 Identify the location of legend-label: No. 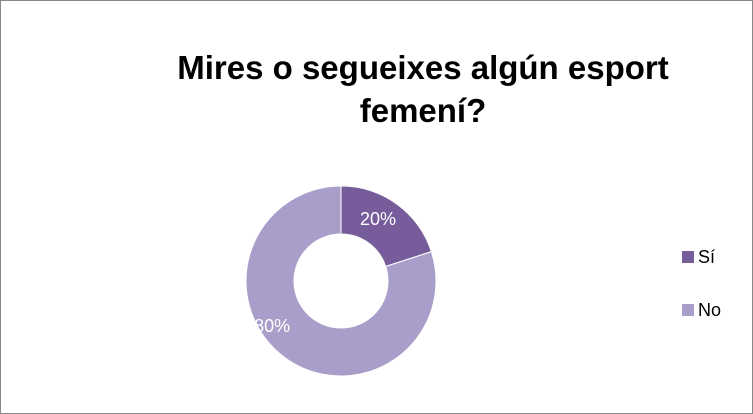
(709, 310).